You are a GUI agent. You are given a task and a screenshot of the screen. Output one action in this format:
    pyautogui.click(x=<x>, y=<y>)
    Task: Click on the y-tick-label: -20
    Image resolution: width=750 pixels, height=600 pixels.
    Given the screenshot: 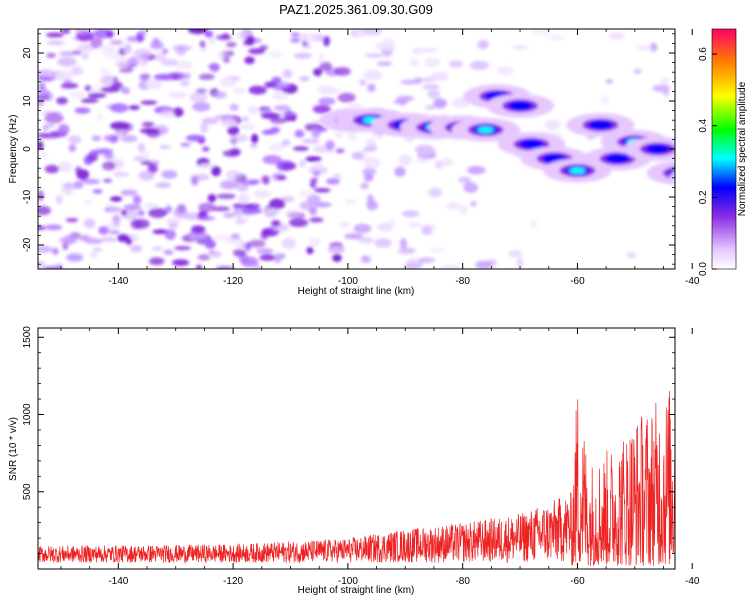 What is the action you would take?
    pyautogui.click(x=27, y=244)
    